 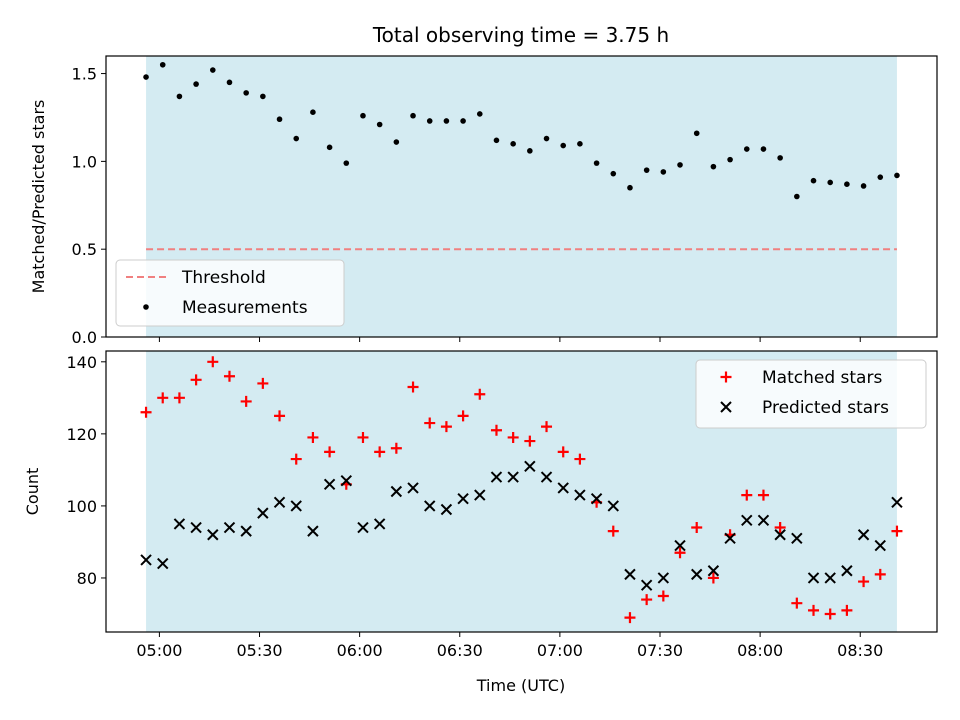 What do you see at coordinates (223, 278) in the screenshot?
I see `legend-label: Threshold` at bounding box center [223, 278].